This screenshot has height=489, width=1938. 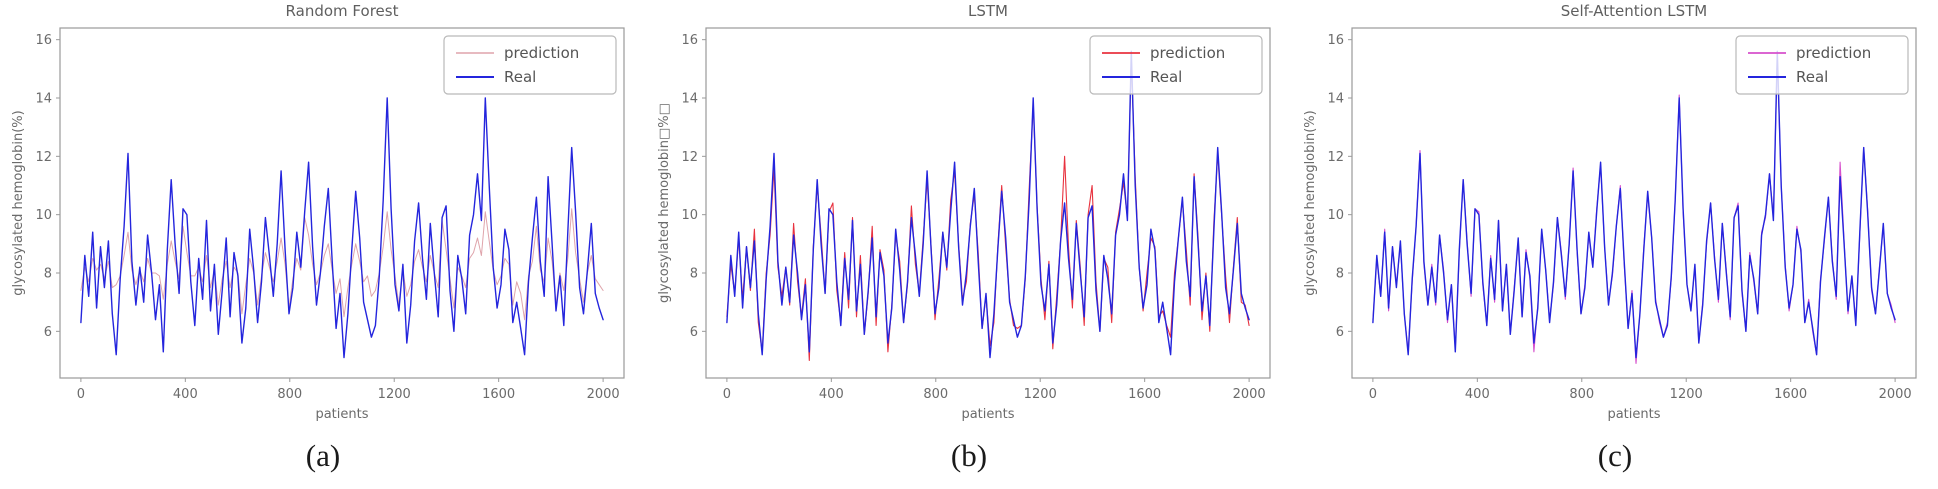 I want to click on series-line-real, so click(x=342, y=228).